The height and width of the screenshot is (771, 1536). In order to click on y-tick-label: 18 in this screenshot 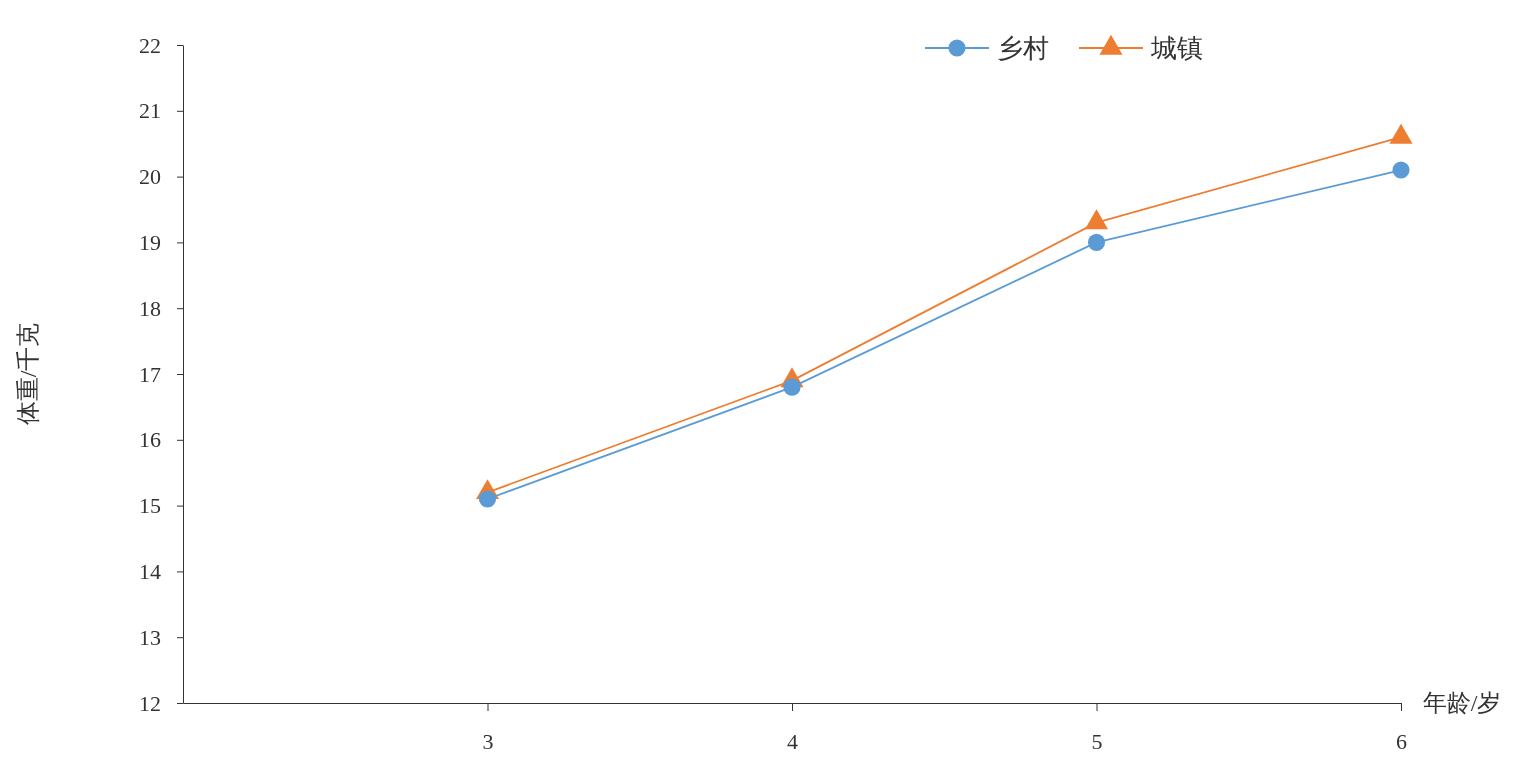, I will do `click(150, 308)`.